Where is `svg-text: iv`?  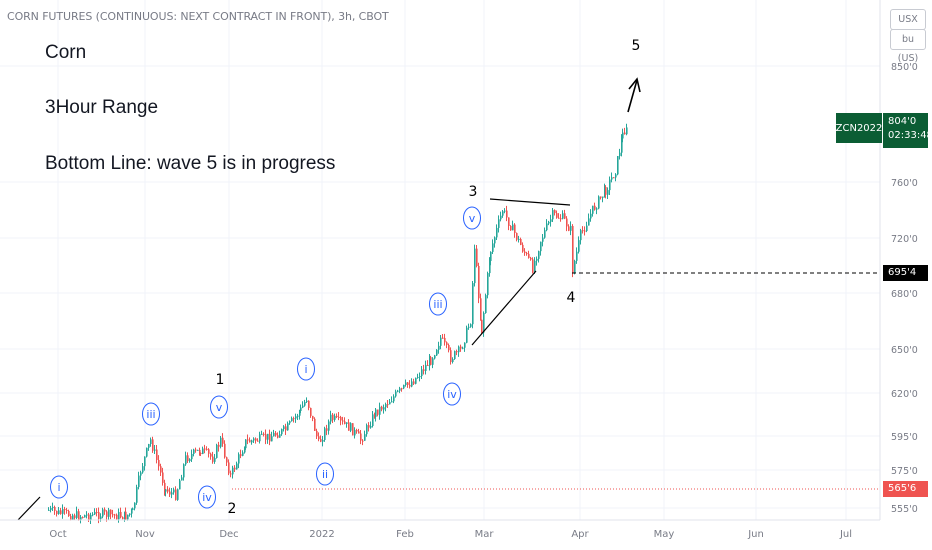 svg-text: iv is located at coordinates (452, 394).